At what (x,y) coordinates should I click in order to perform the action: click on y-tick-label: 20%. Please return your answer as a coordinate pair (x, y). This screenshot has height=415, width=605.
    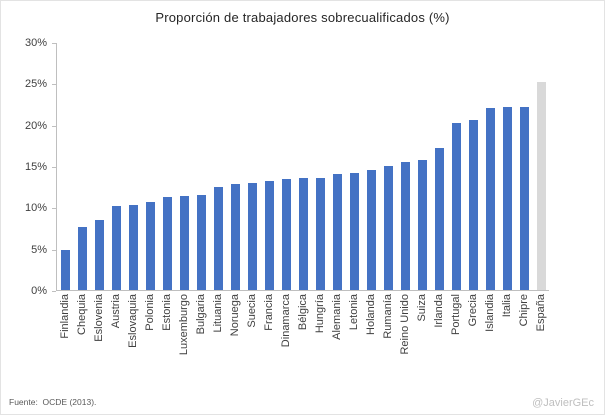
    Looking at the image, I should click on (35, 125).